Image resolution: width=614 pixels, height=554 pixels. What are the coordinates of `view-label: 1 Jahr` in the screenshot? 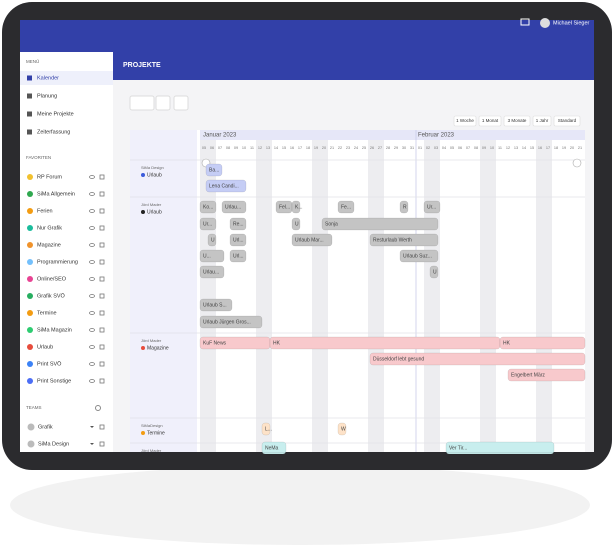 It's located at (542, 120).